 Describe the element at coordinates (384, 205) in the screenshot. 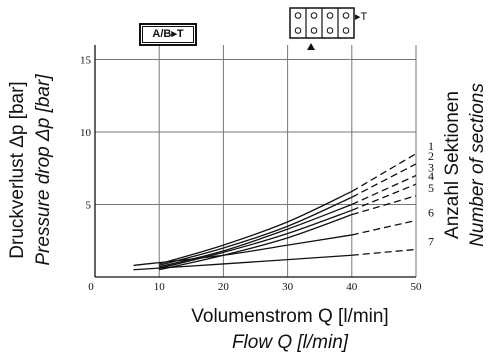

I see `series-5-extrapolation` at that location.